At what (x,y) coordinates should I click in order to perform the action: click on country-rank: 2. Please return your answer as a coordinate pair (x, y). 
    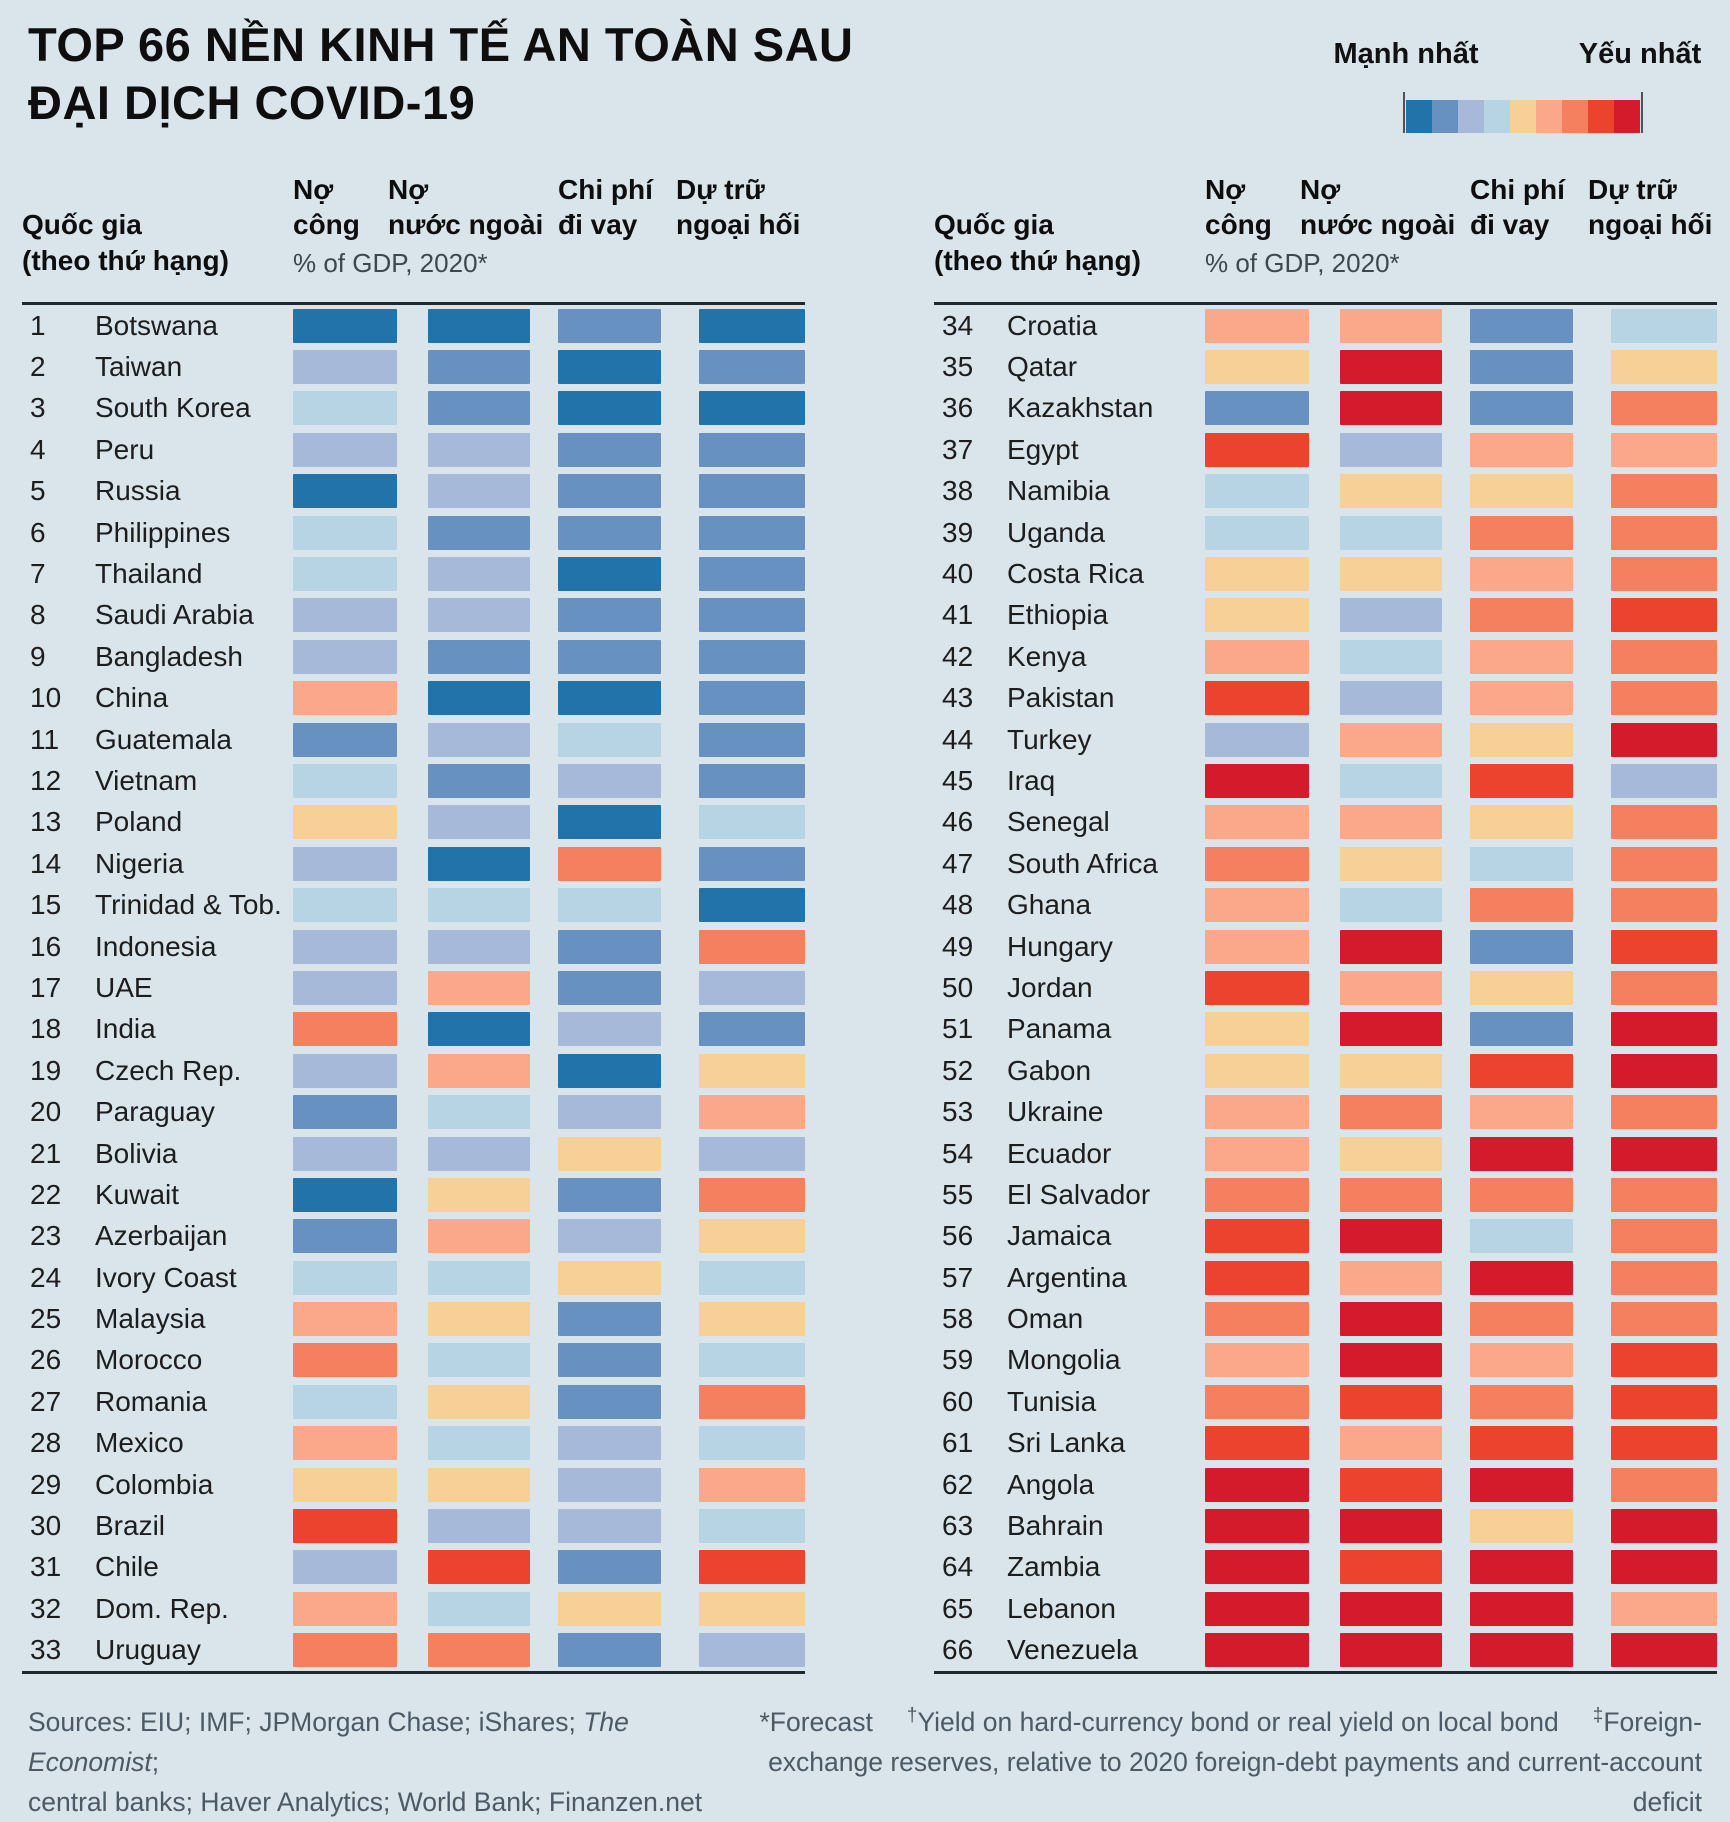
    Looking at the image, I should click on (38, 367).